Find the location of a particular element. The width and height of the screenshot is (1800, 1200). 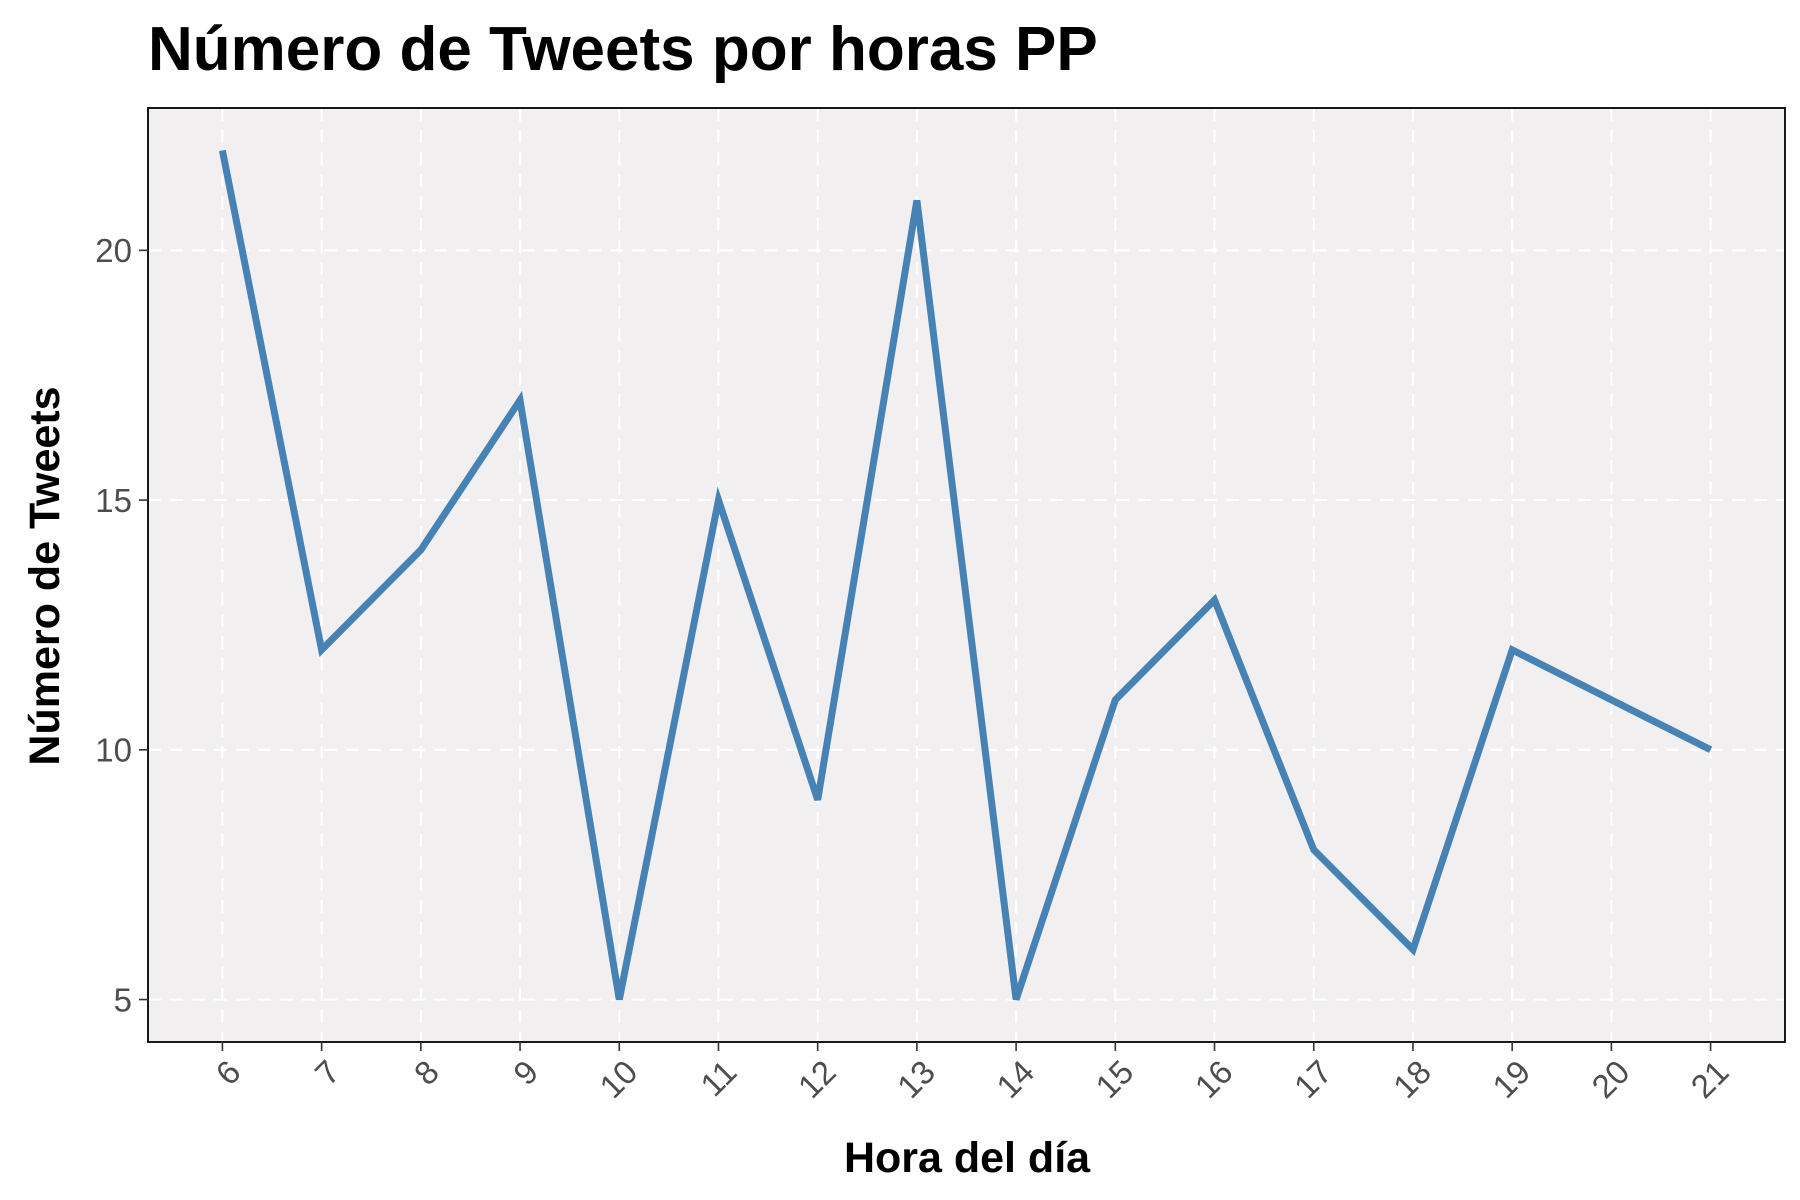

x-axis: 6 7 8 9 10 11 12 13 14 15 16 17 18 19 20 21 is located at coordinates (972, 1073).